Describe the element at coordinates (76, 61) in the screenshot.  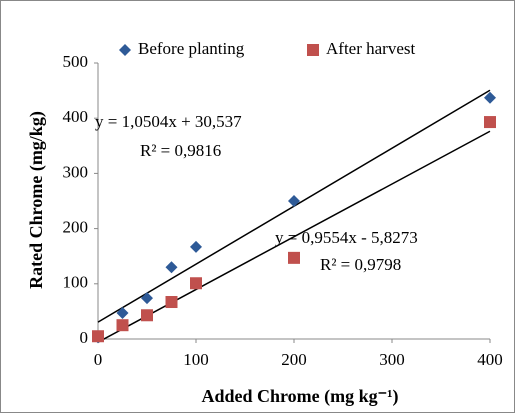
I see `y-tick-label: 500` at that location.